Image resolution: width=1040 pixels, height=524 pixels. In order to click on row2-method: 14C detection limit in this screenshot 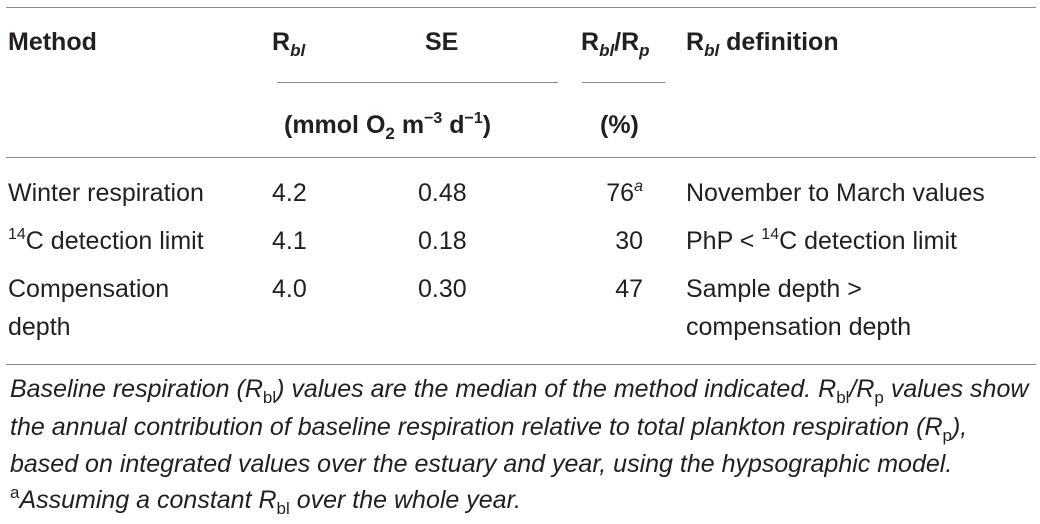, I will do `click(106, 240)`.